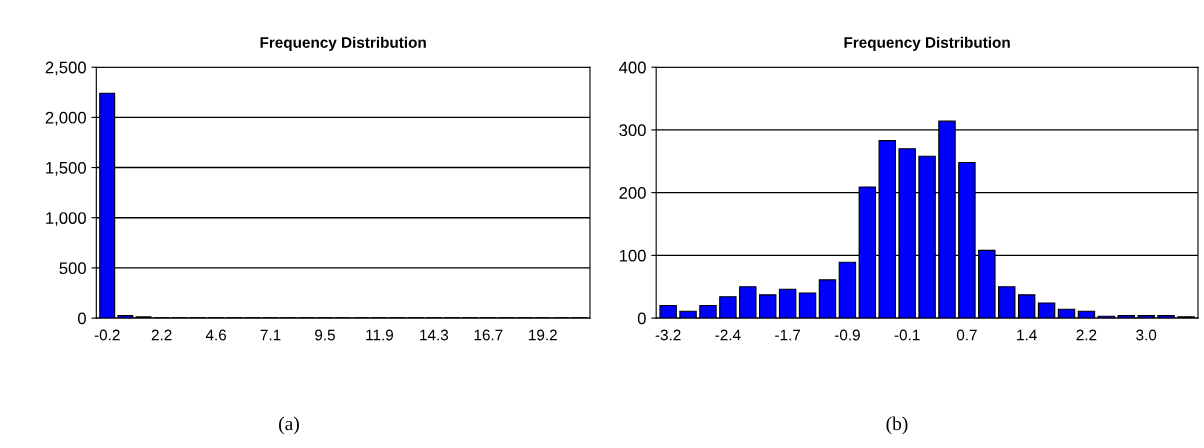  What do you see at coordinates (66, 219) in the screenshot?
I see `y-tick-label: 1,000` at bounding box center [66, 219].